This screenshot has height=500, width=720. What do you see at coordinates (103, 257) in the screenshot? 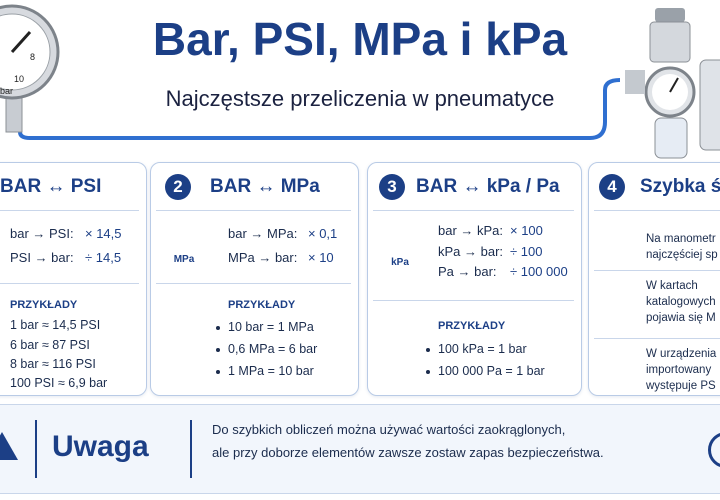
I see `rule-value: ÷ 14,5` at bounding box center [103, 257].